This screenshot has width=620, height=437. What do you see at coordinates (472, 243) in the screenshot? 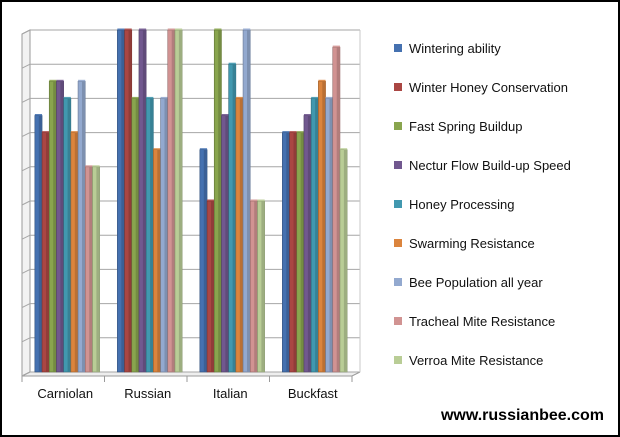
I see `legend-label: Swarming Resistance` at bounding box center [472, 243].